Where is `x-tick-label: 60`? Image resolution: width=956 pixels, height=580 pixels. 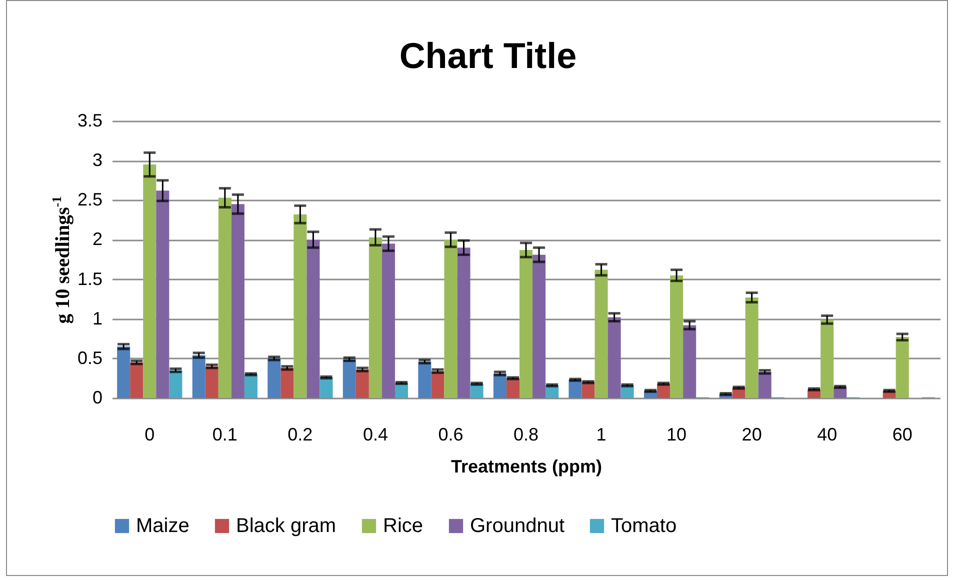 x-tick-label: 60 is located at coordinates (902, 434).